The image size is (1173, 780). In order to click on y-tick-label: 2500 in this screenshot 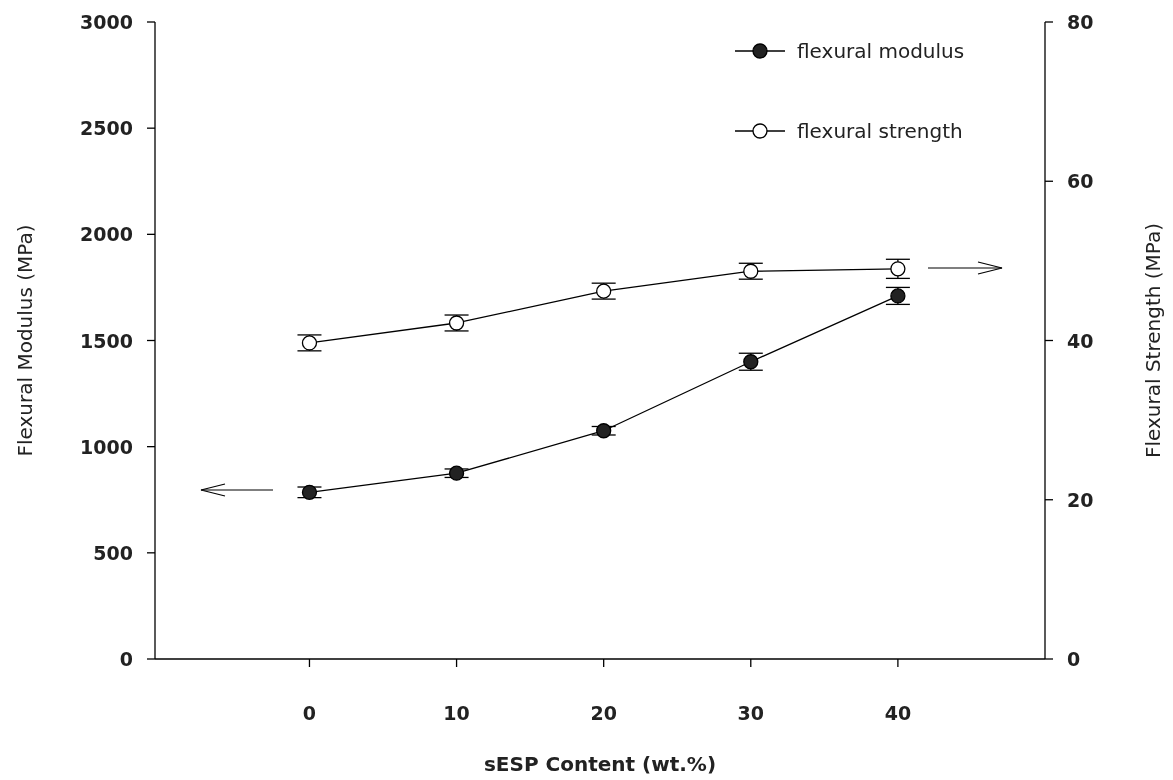, I will do `click(106, 128)`.